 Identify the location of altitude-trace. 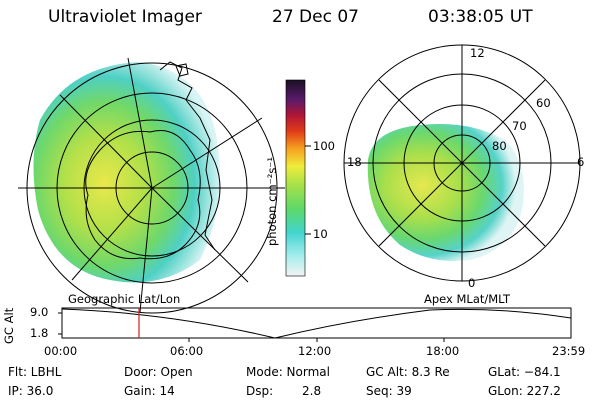
(316, 323).